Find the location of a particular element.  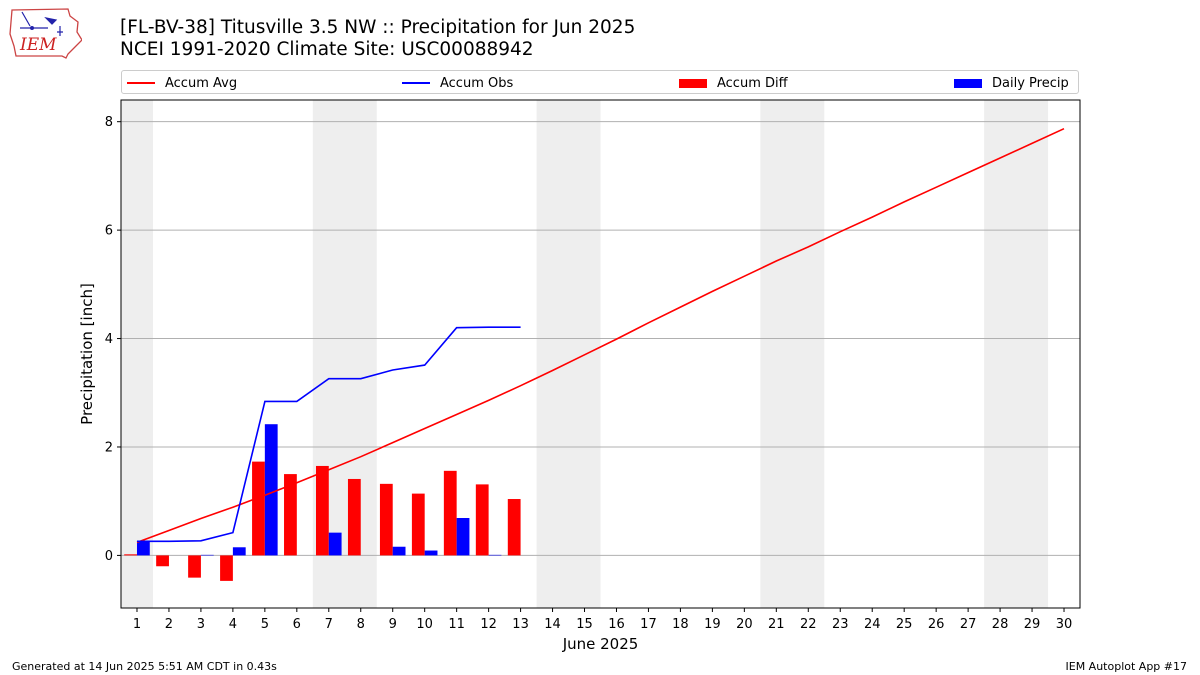

xtick-label-16: 16 is located at coordinates (616, 624).